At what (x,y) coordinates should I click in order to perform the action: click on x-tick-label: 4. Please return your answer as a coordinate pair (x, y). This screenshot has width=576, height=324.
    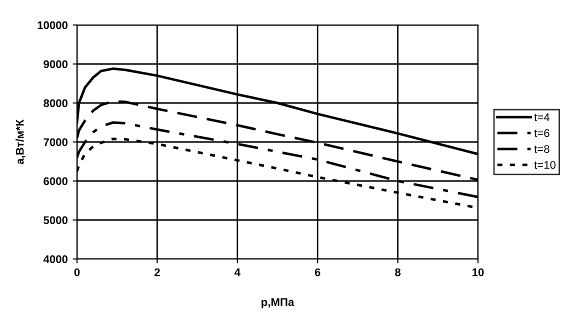
    Looking at the image, I should click on (237, 272).